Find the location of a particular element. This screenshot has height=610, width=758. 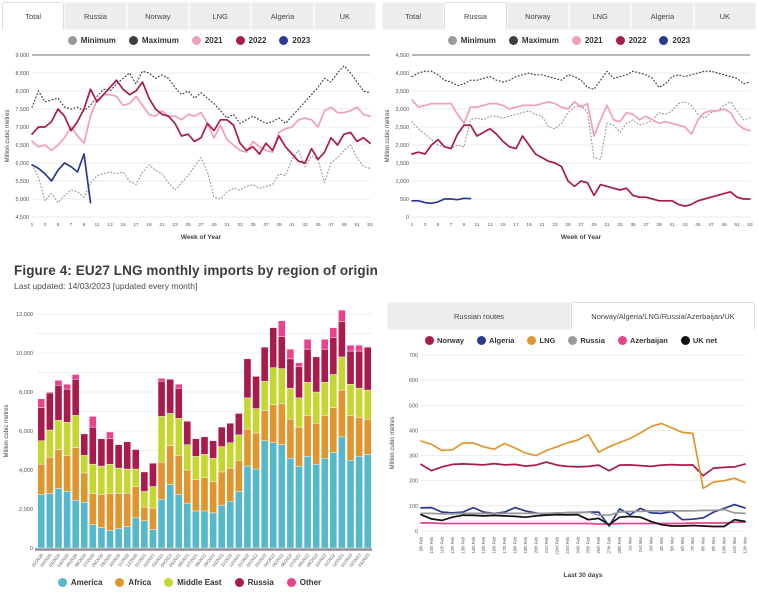

svg-text: 12,000 is located at coordinates (24, 315).